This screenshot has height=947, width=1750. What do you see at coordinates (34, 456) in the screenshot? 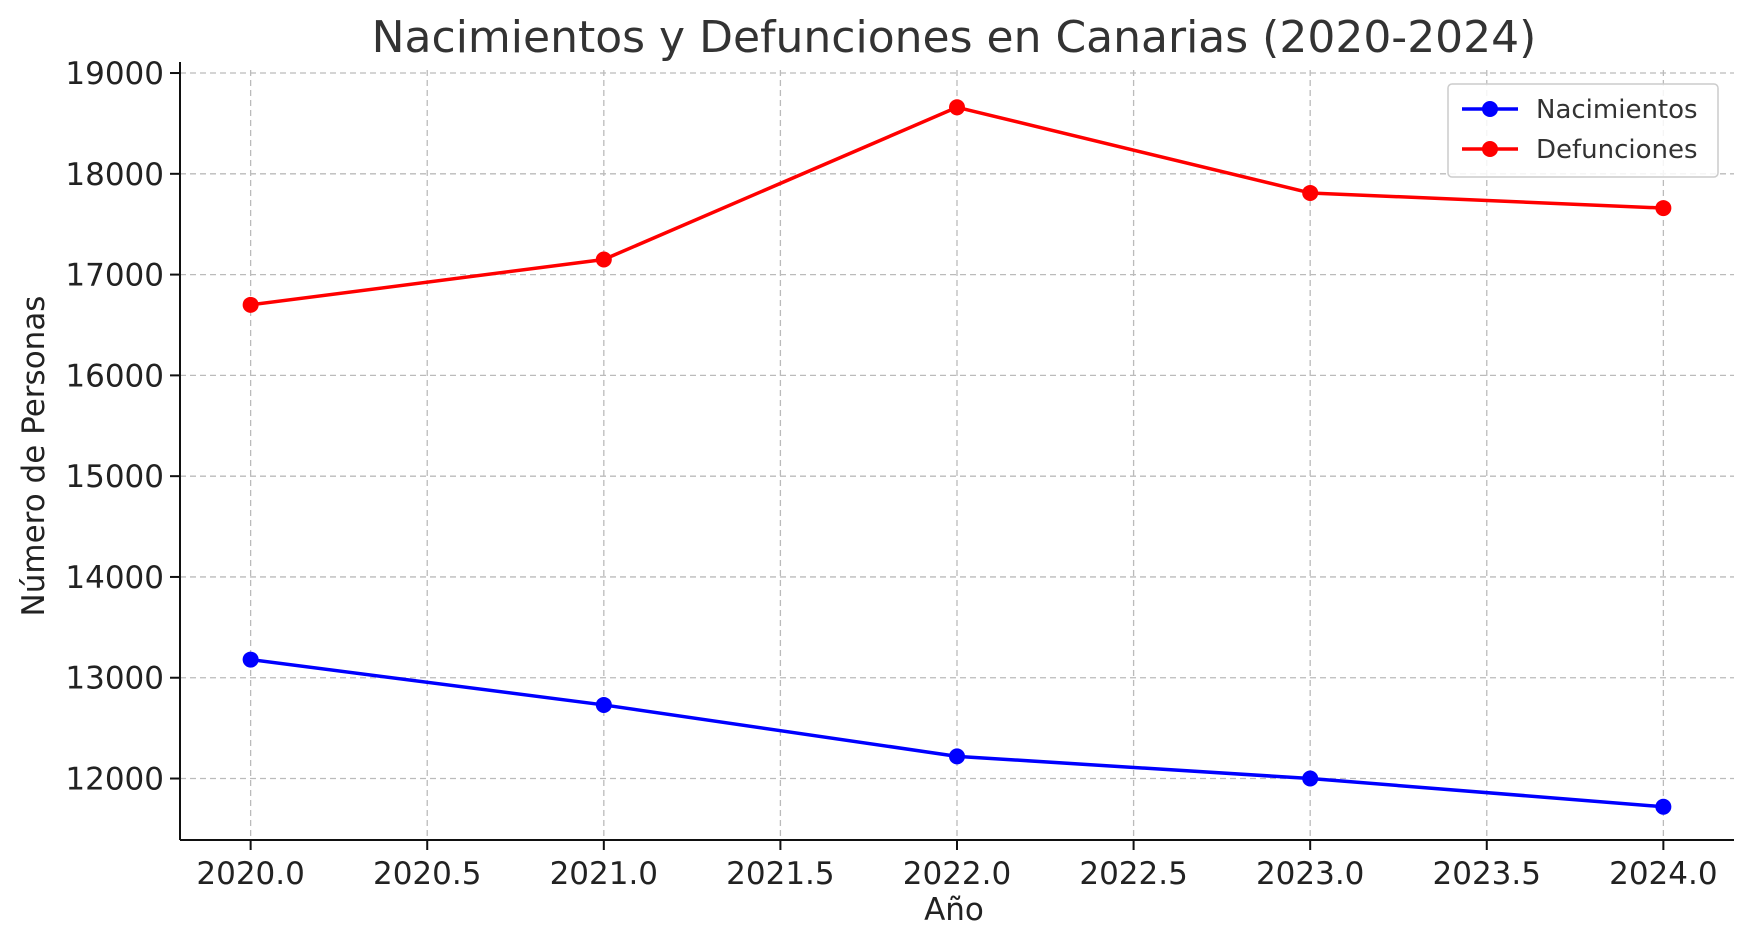
I see `y-axis-label: Número de Personas` at bounding box center [34, 456].